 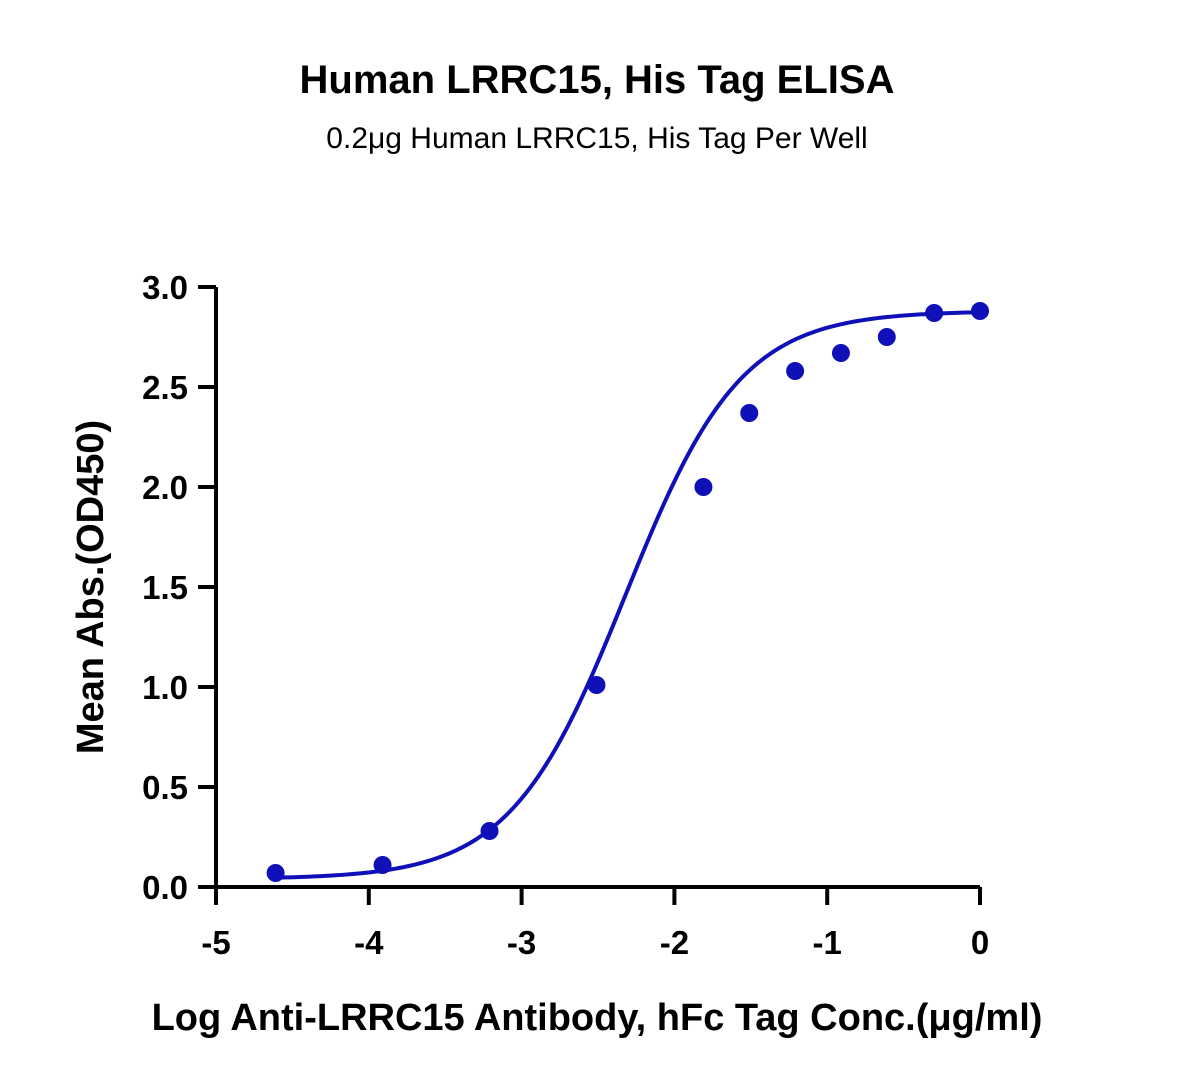 I want to click on x-tick-label: -4, so click(x=369, y=942).